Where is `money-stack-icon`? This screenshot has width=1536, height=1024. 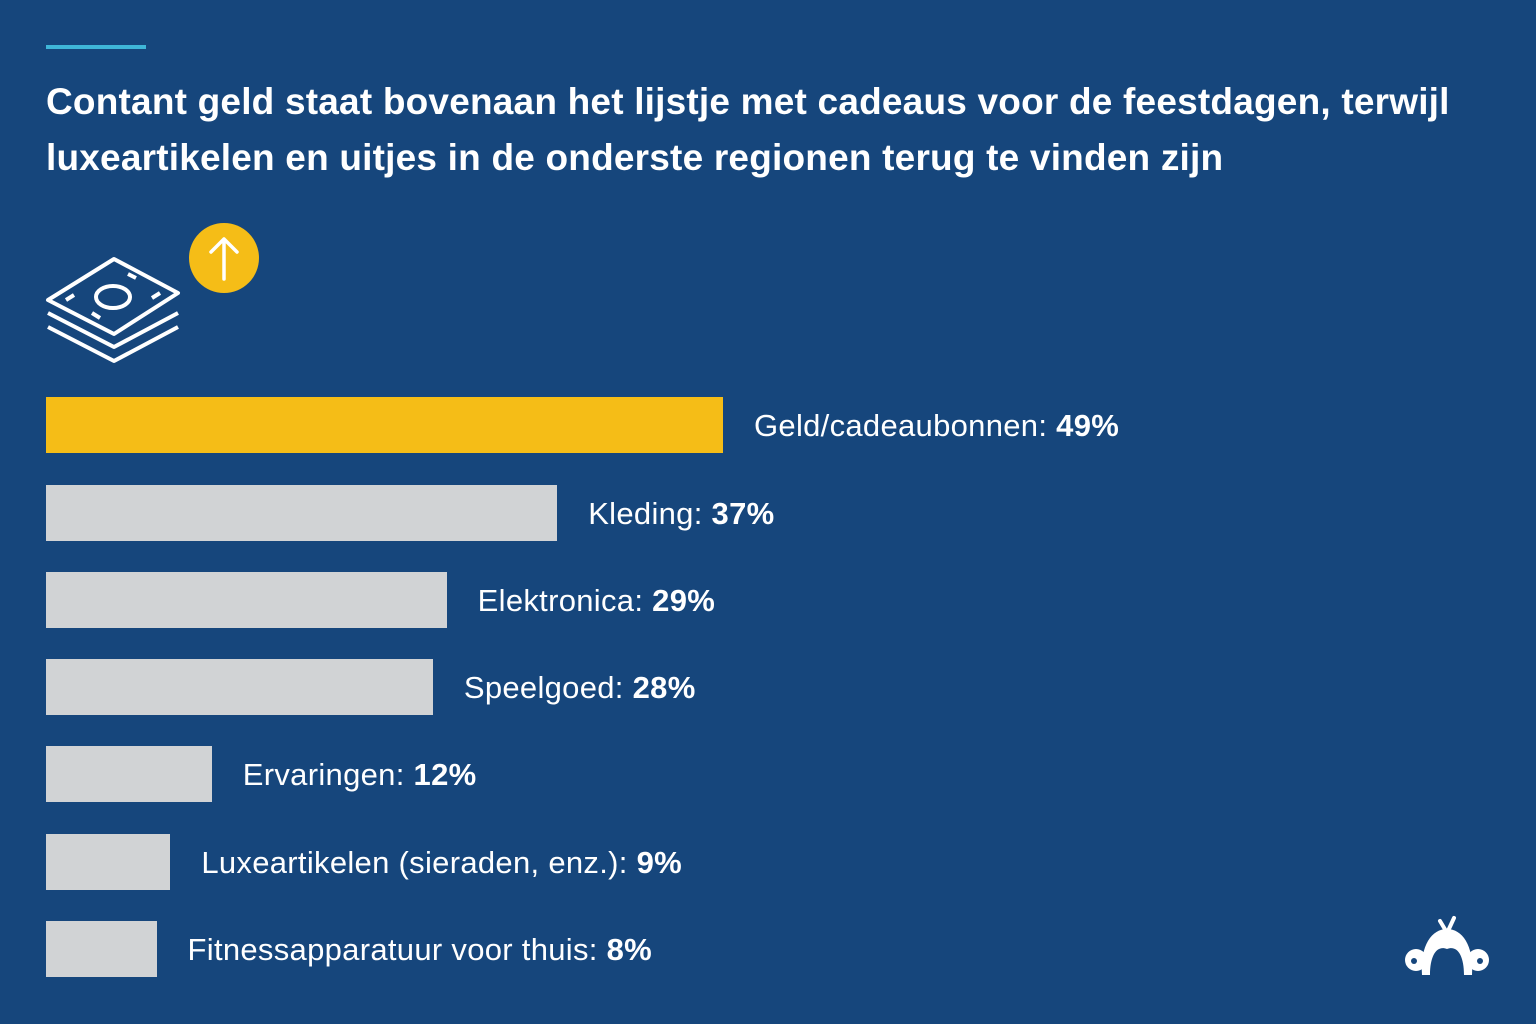 money-stack-icon is located at coordinates (113, 310).